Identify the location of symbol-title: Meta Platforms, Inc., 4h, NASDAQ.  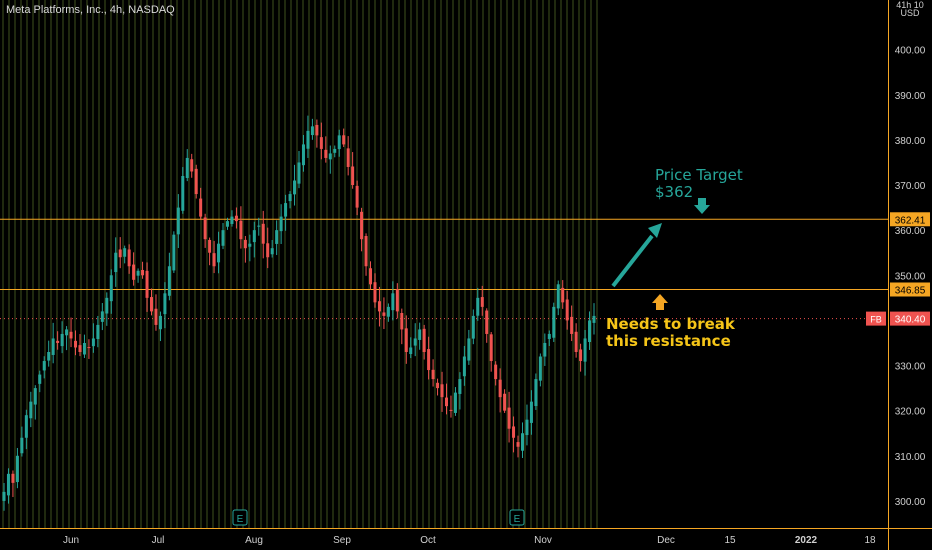
(90, 10).